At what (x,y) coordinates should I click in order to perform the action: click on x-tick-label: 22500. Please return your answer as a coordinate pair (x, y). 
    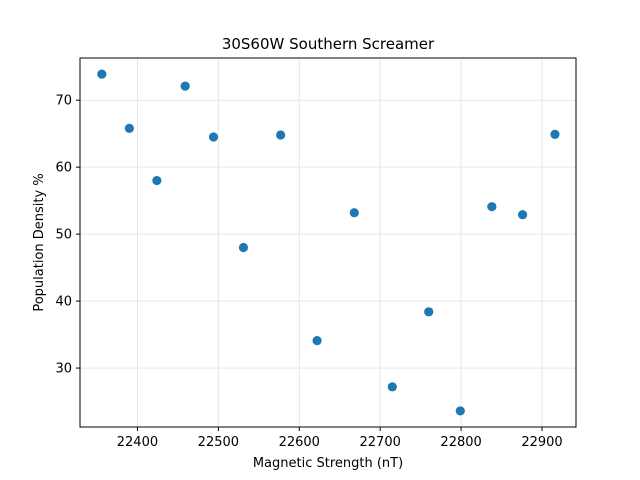
    Looking at the image, I should click on (218, 442).